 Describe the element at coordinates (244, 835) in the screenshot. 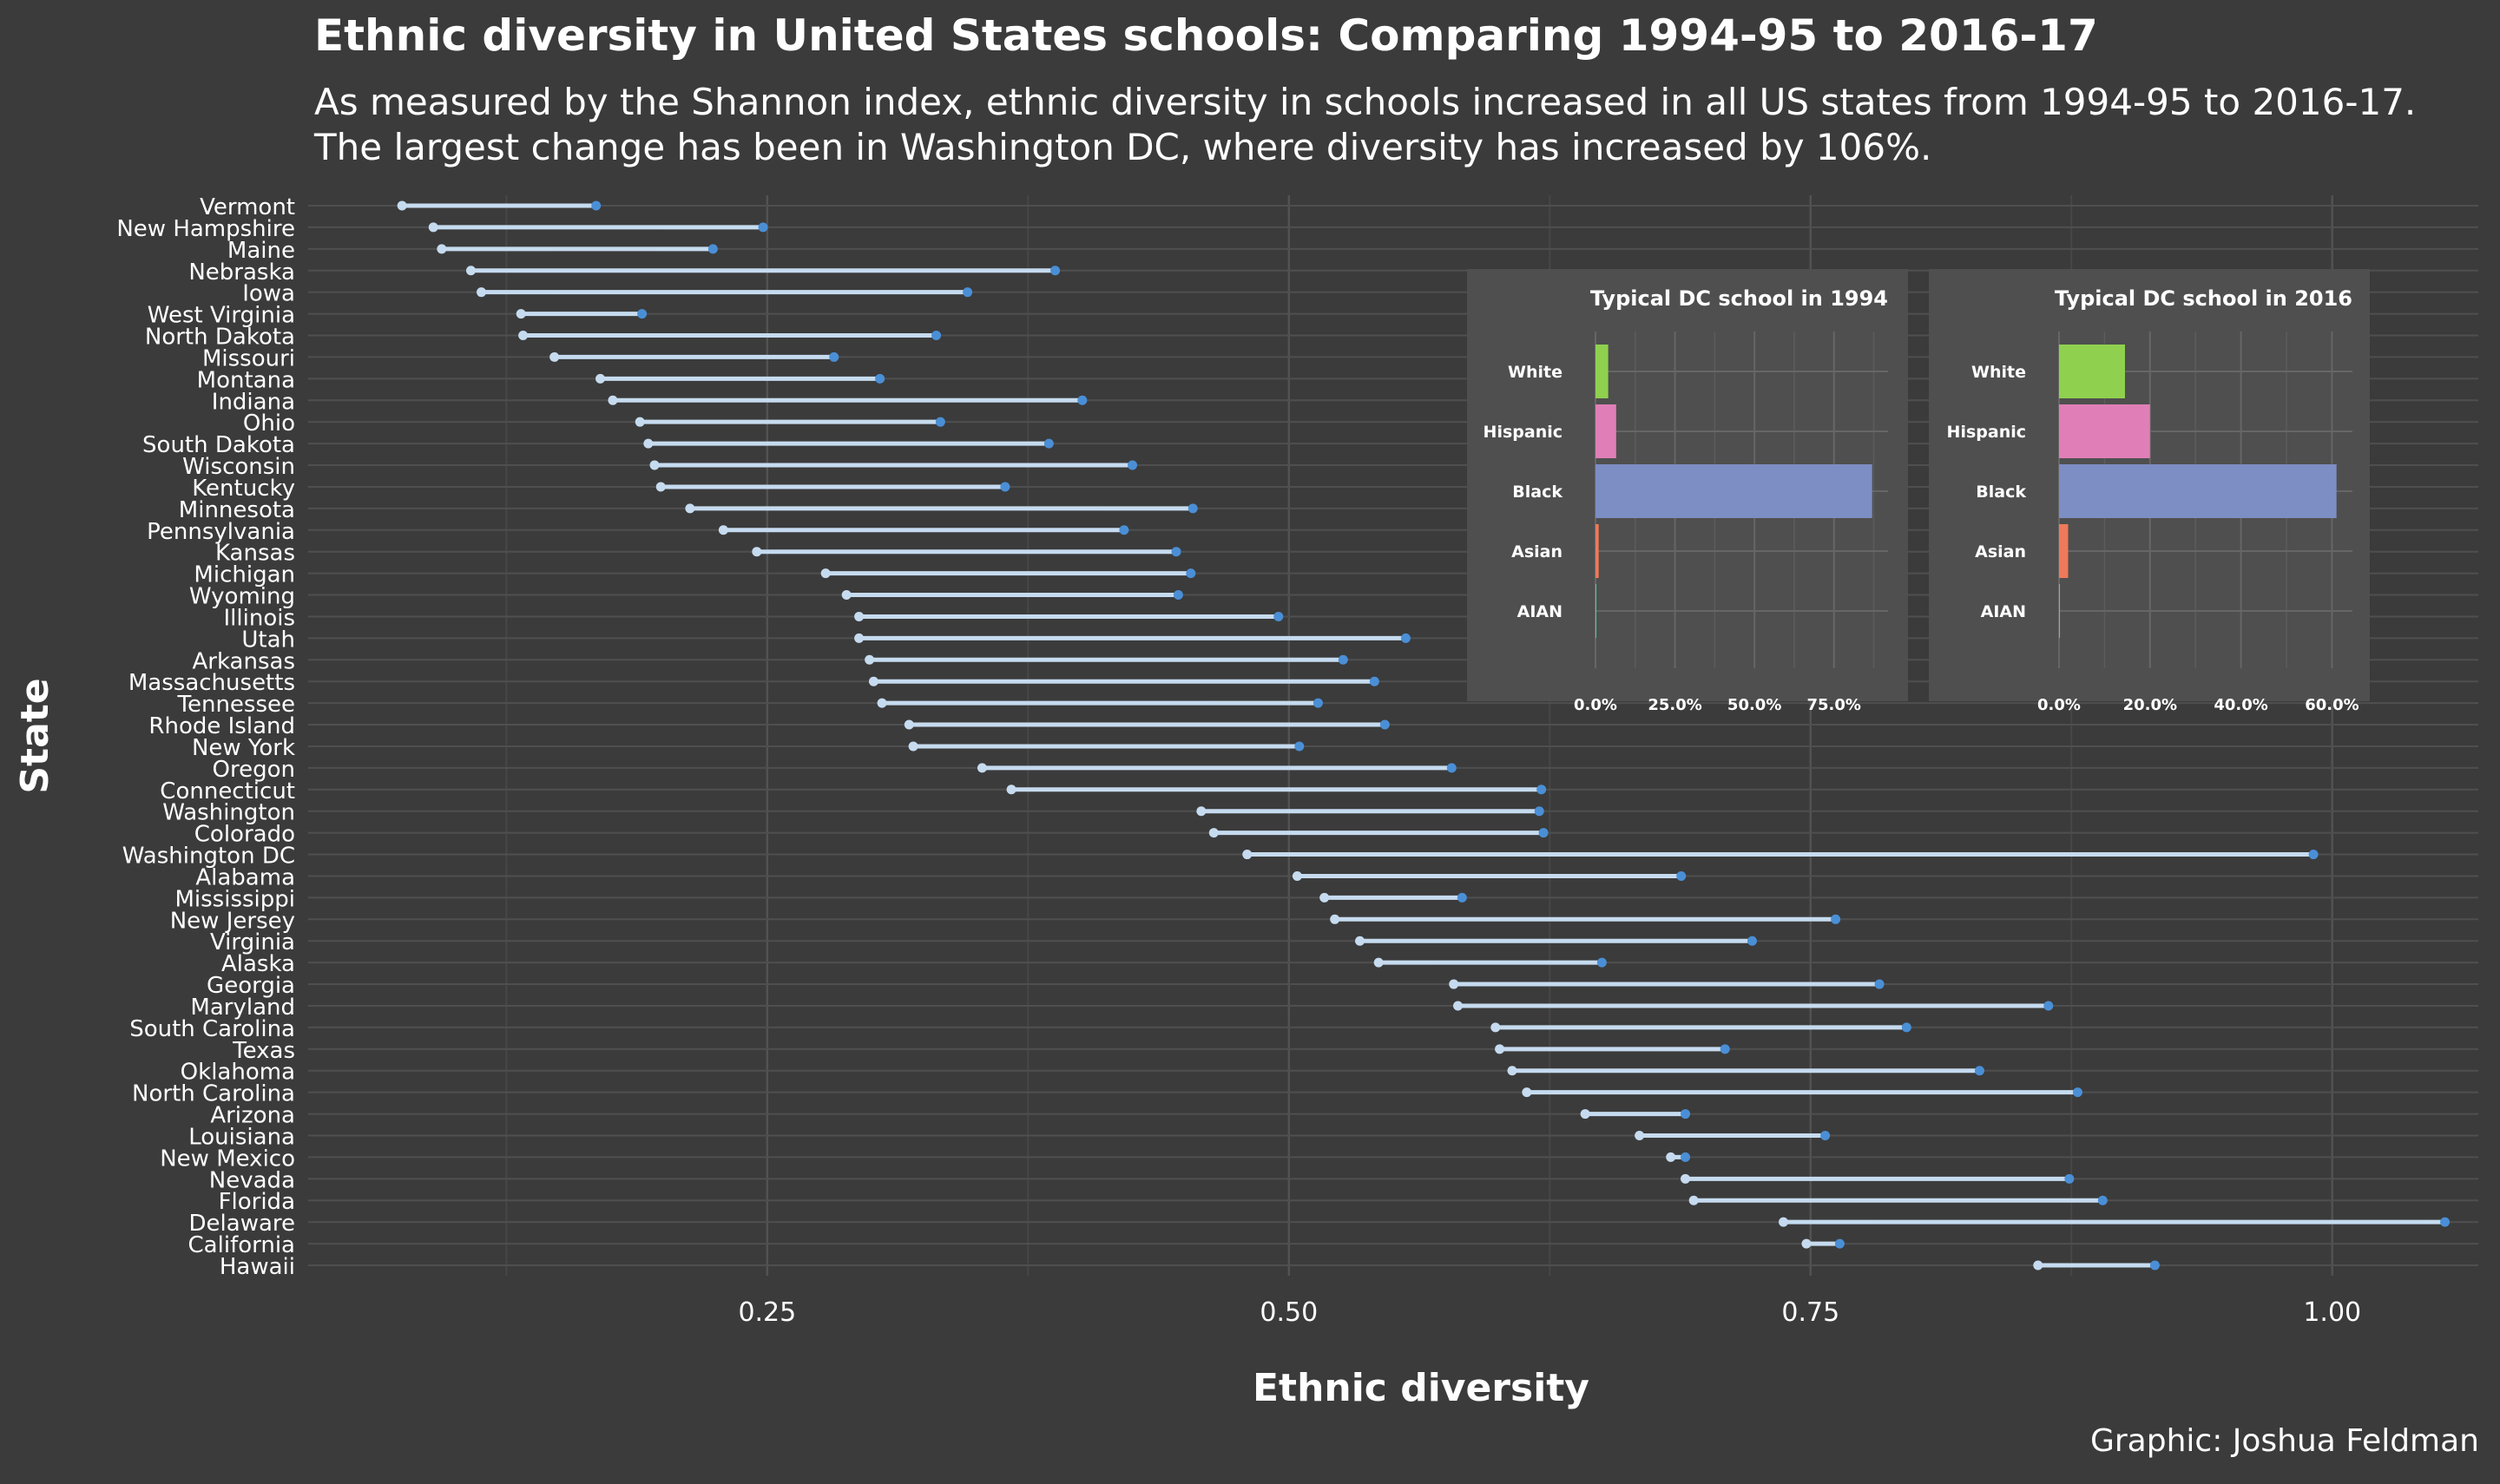

I see `state-label: Colorado` at that location.